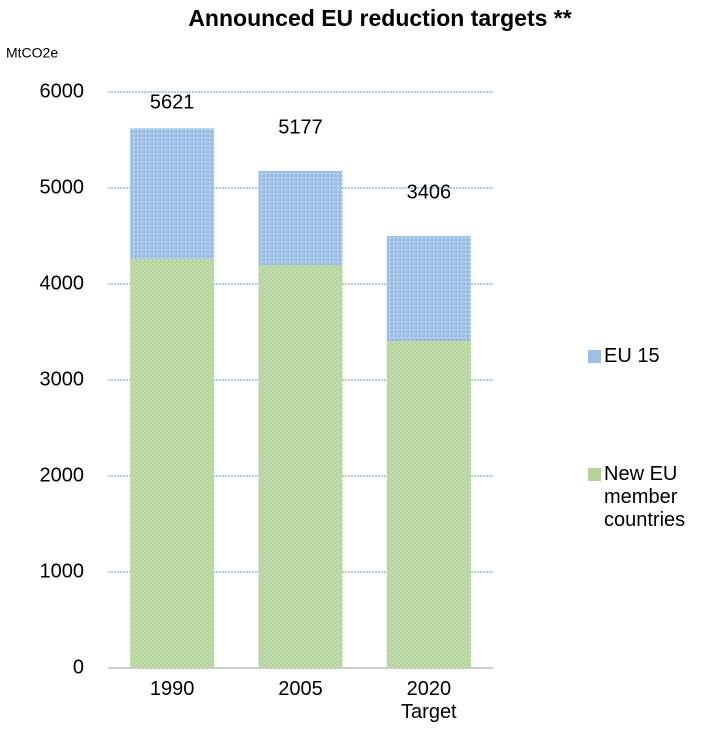  What do you see at coordinates (645, 497) in the screenshot?
I see `legend-label: New EU member countries` at bounding box center [645, 497].